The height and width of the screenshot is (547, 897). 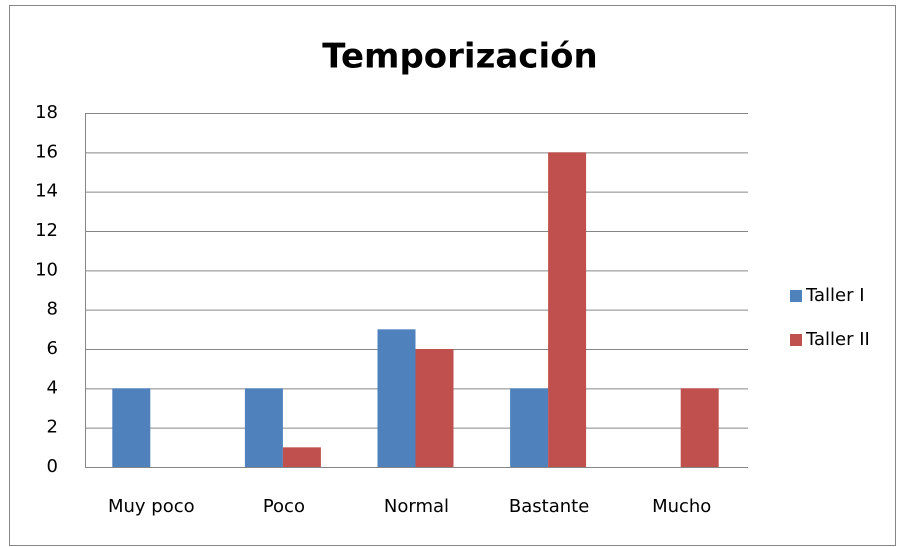 What do you see at coordinates (46, 230) in the screenshot?
I see `y-tick-label: 12` at bounding box center [46, 230].